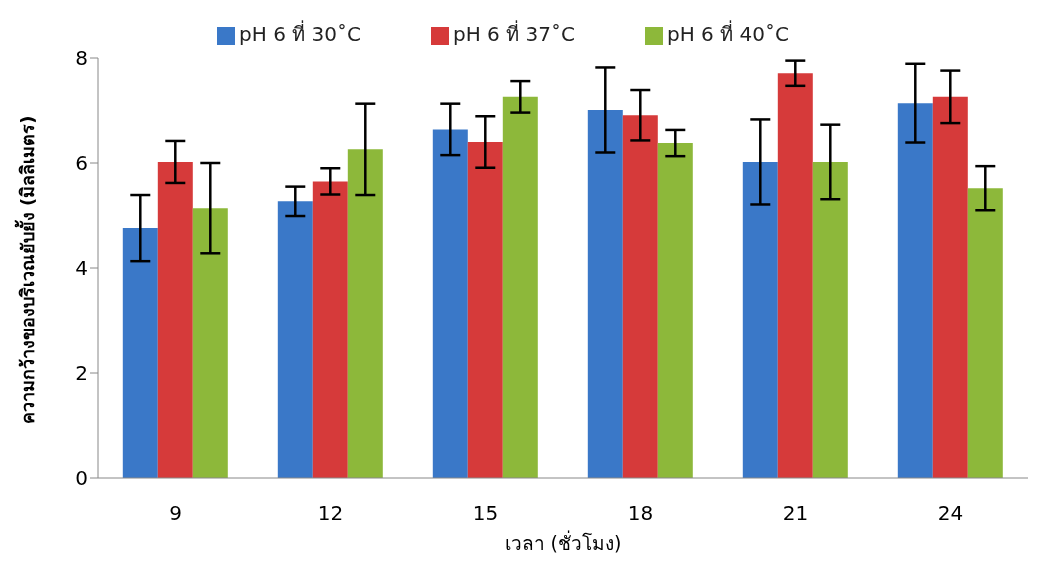 Image resolution: width=1046 pixels, height=575 pixels. What do you see at coordinates (640, 513) in the screenshot?
I see `x-tick-label: 18` at bounding box center [640, 513].